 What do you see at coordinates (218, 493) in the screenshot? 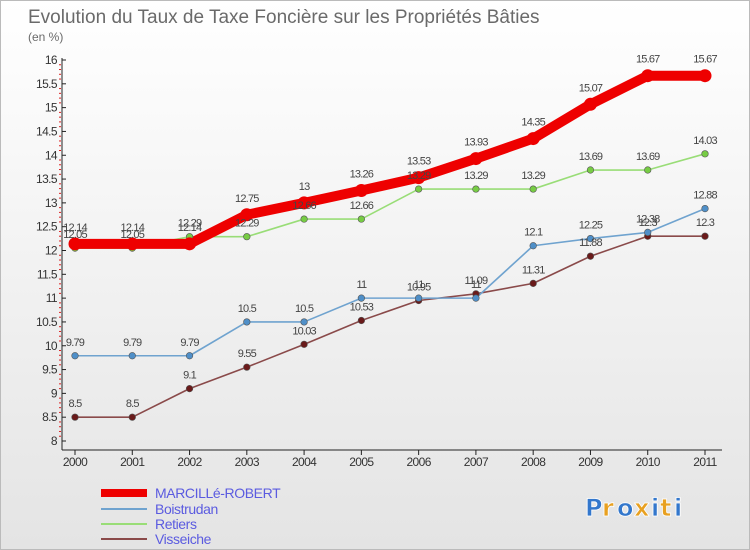
I see `legend-label-0: MARCILLé-ROBERT` at bounding box center [218, 493].